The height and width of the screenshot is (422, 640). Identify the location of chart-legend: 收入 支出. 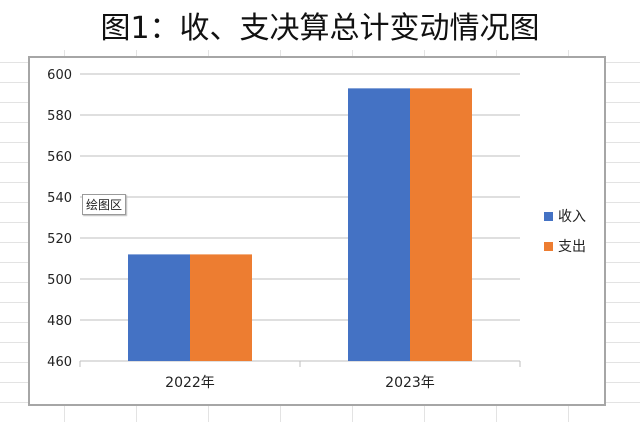
(565, 235).